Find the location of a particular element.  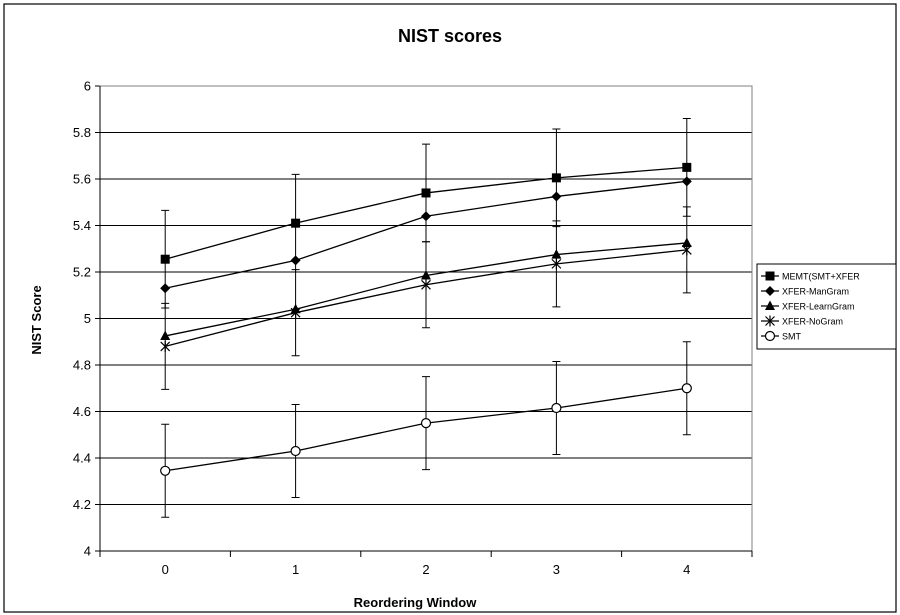

legend-marker-memt-smt-xfer is located at coordinates (770, 276).